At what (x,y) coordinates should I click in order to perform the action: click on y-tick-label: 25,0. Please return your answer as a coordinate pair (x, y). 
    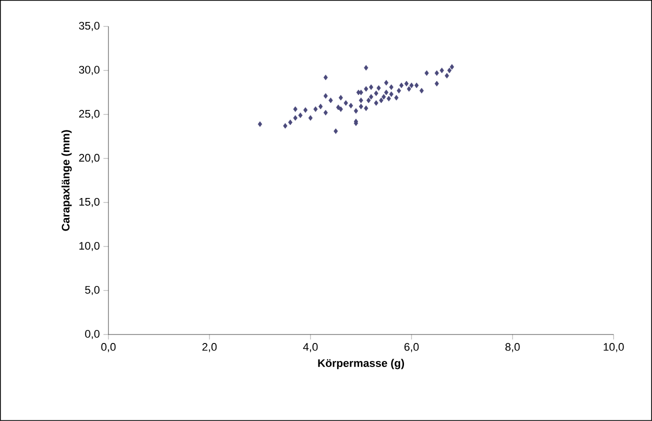
    Looking at the image, I should click on (89, 114).